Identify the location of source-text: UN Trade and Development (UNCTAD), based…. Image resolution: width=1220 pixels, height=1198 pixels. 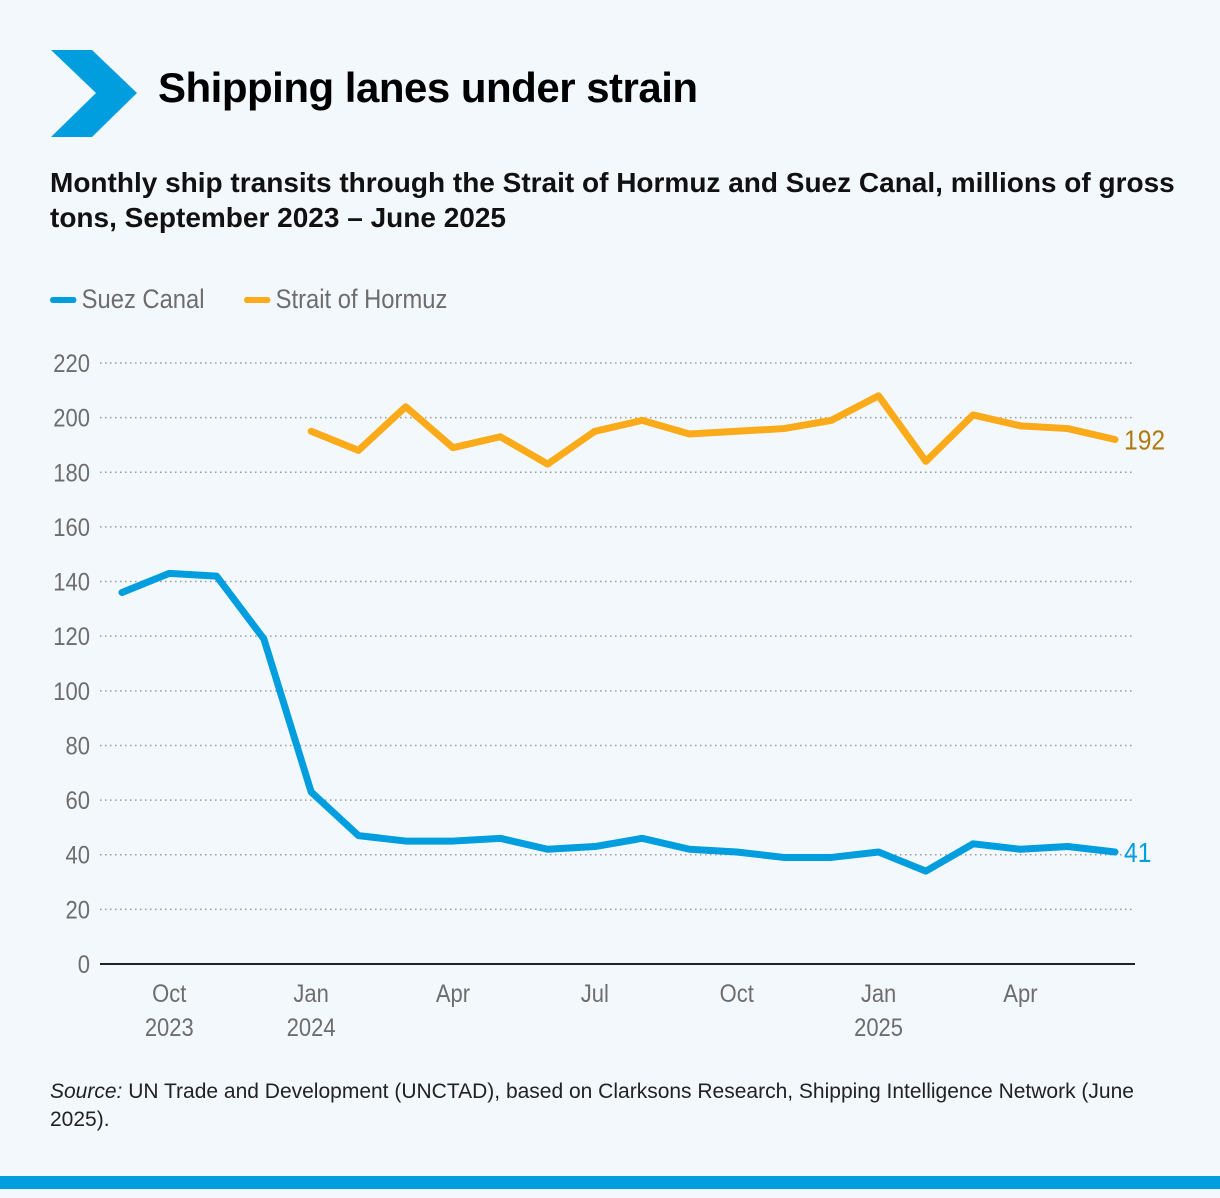
(592, 1105).